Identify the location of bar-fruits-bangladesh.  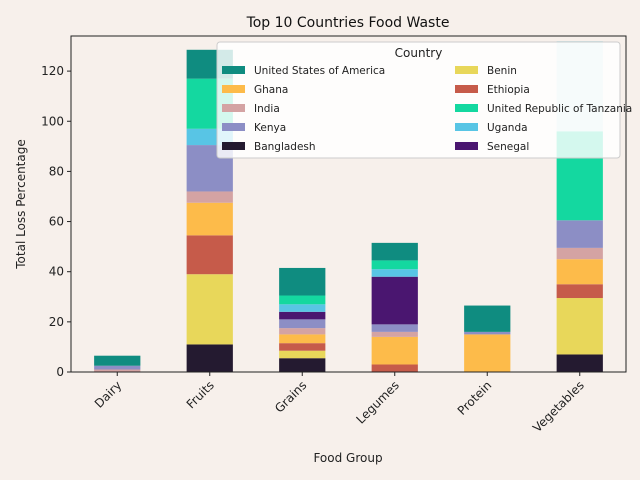
(209, 358).